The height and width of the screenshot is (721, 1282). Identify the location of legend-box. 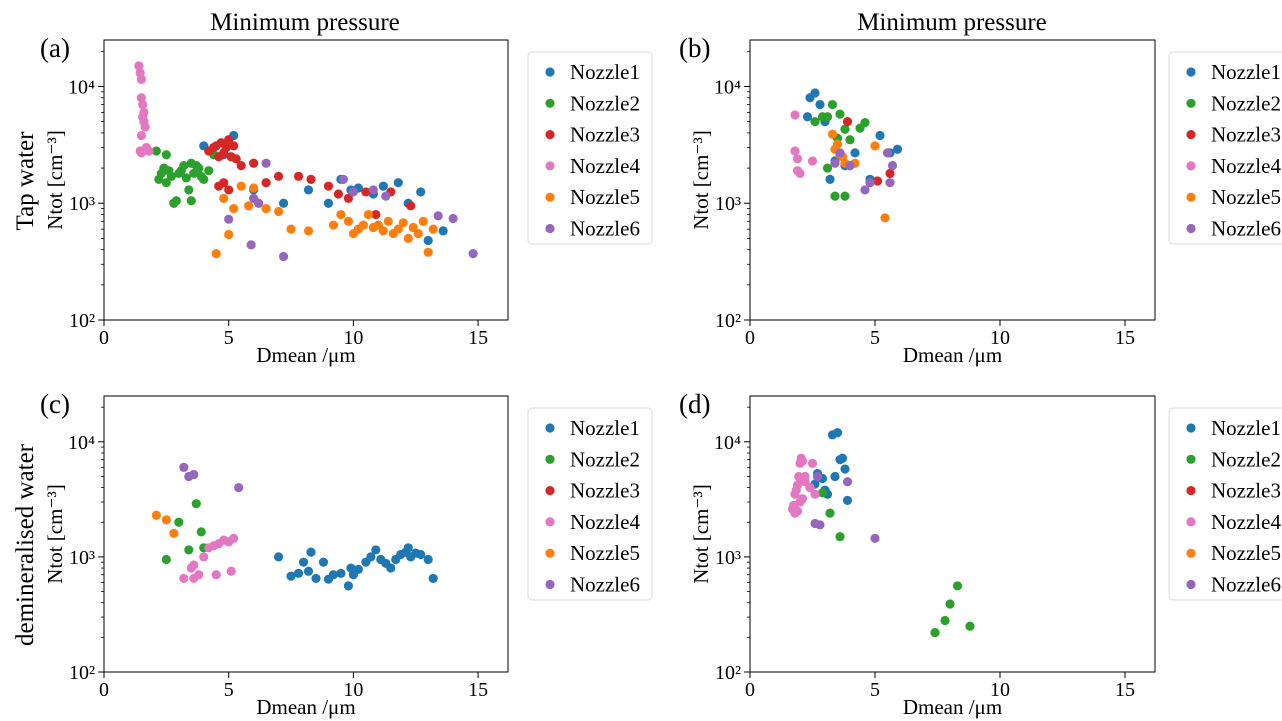
(1225, 504).